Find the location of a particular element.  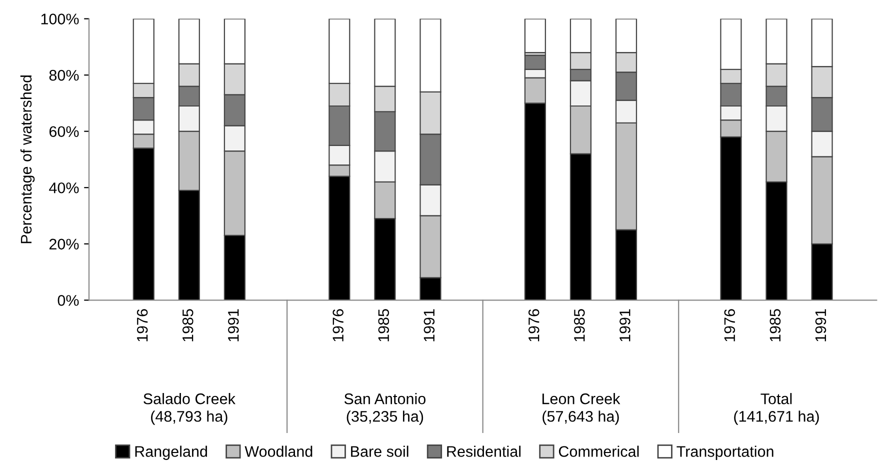

legend-label: Rangeland is located at coordinates (171, 453).